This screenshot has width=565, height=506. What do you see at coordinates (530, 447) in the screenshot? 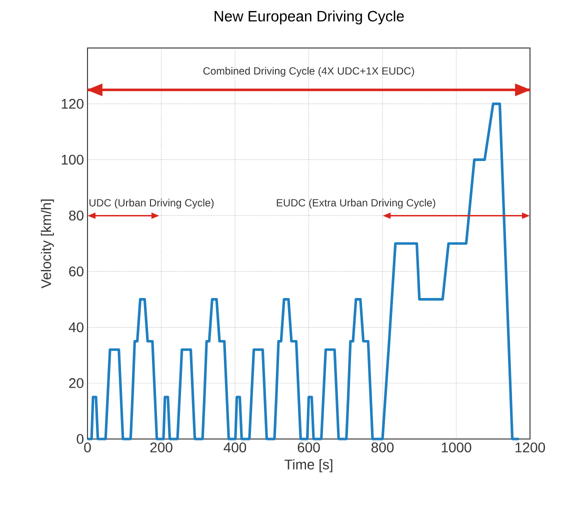
I see `x-tick-label: 1200` at bounding box center [530, 447].